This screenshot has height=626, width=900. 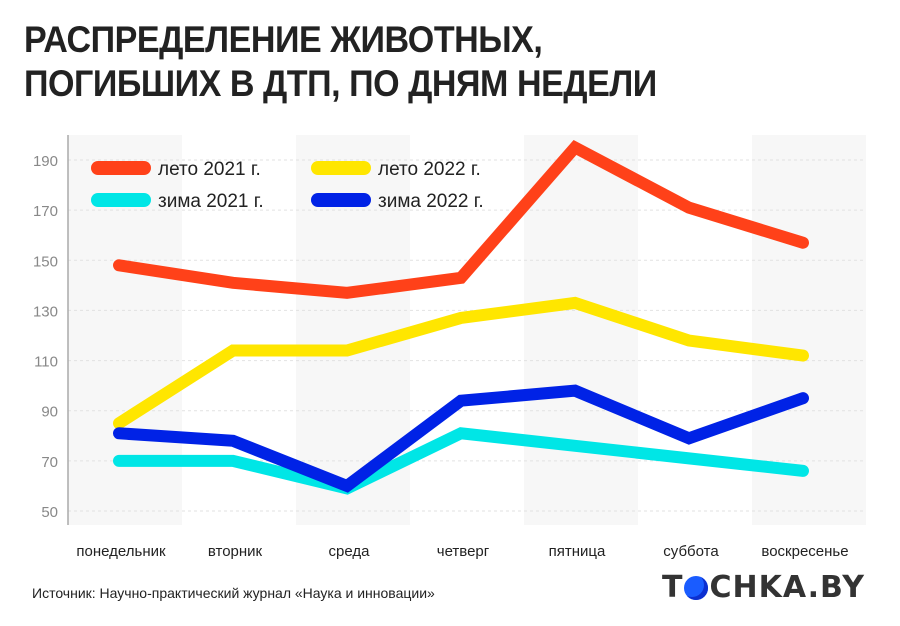 What do you see at coordinates (45, 161) in the screenshot?
I see `y-tick-label: 190` at bounding box center [45, 161].